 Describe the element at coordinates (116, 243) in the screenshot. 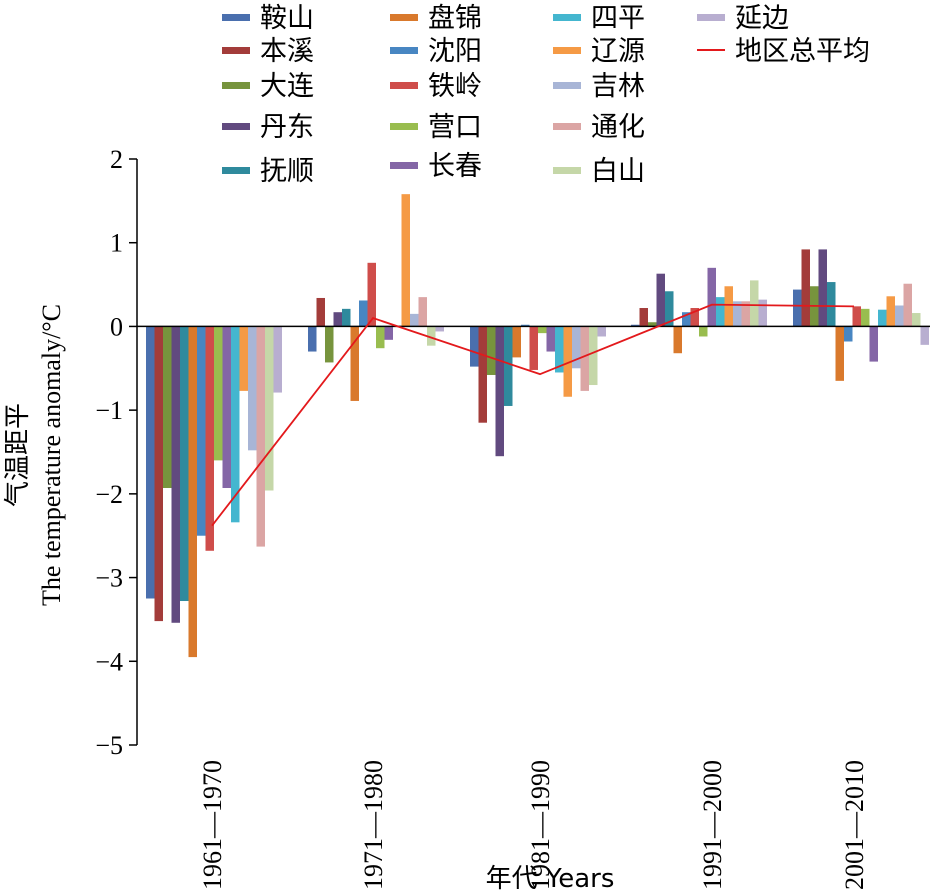

I see `y-tick-label: 1` at that location.